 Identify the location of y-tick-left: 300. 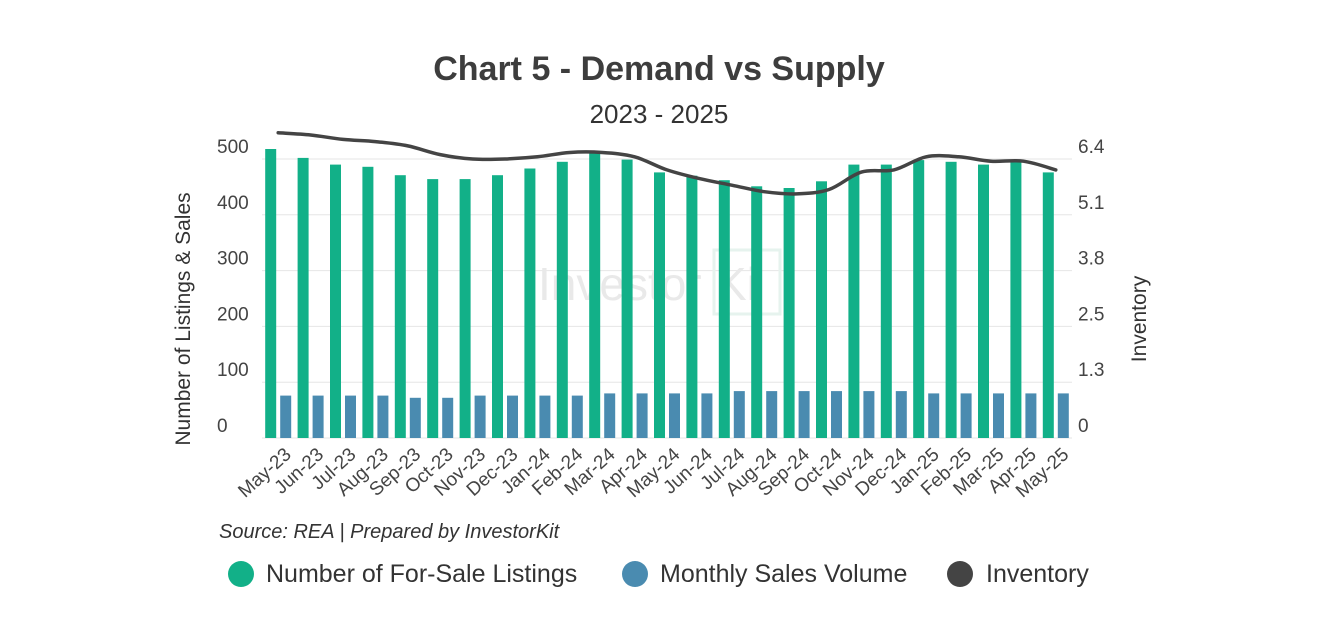
(233, 259).